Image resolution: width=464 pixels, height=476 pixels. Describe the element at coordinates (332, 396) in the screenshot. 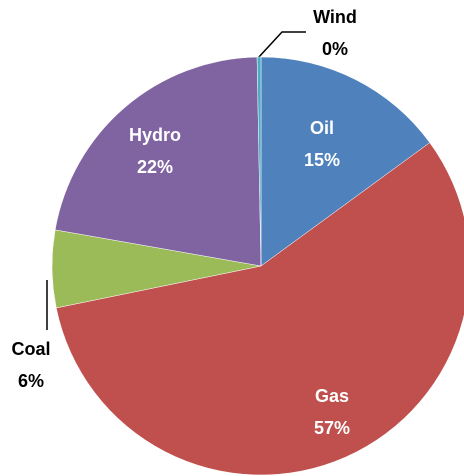

I see `slice-label: Gas` at that location.